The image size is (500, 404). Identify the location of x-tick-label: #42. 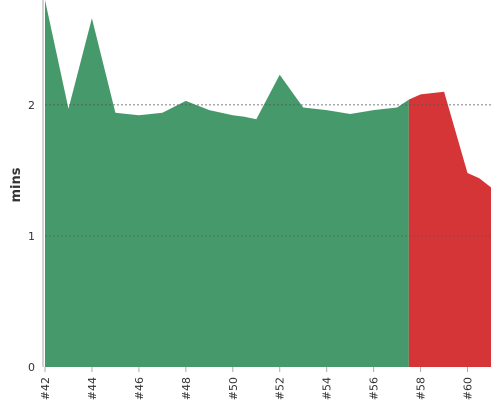
(45, 388).